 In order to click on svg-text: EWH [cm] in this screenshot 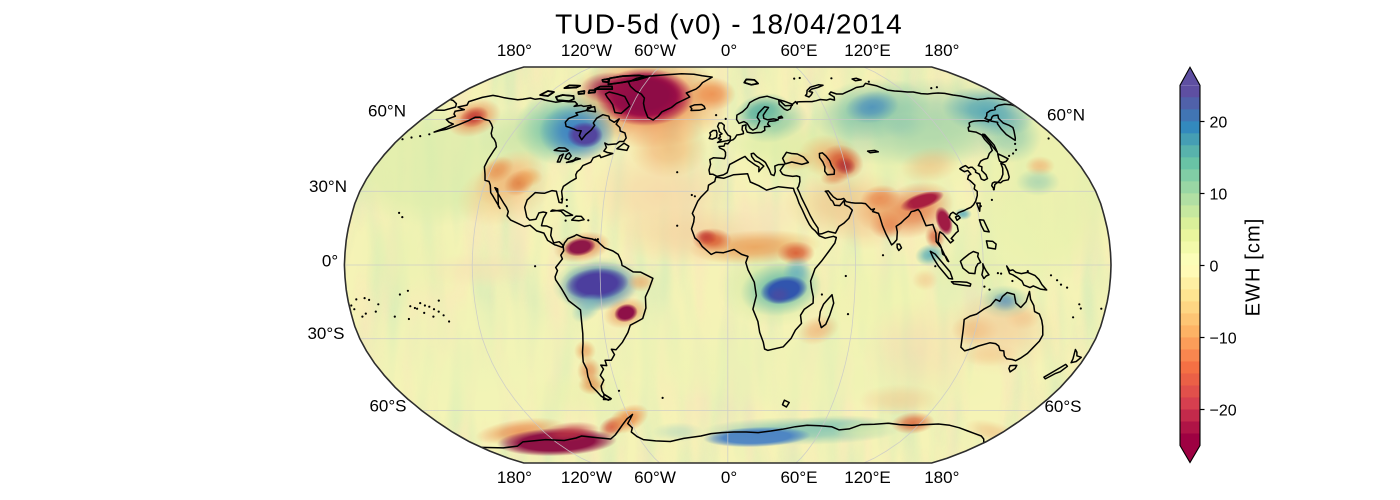, I will do `click(1254, 267)`.